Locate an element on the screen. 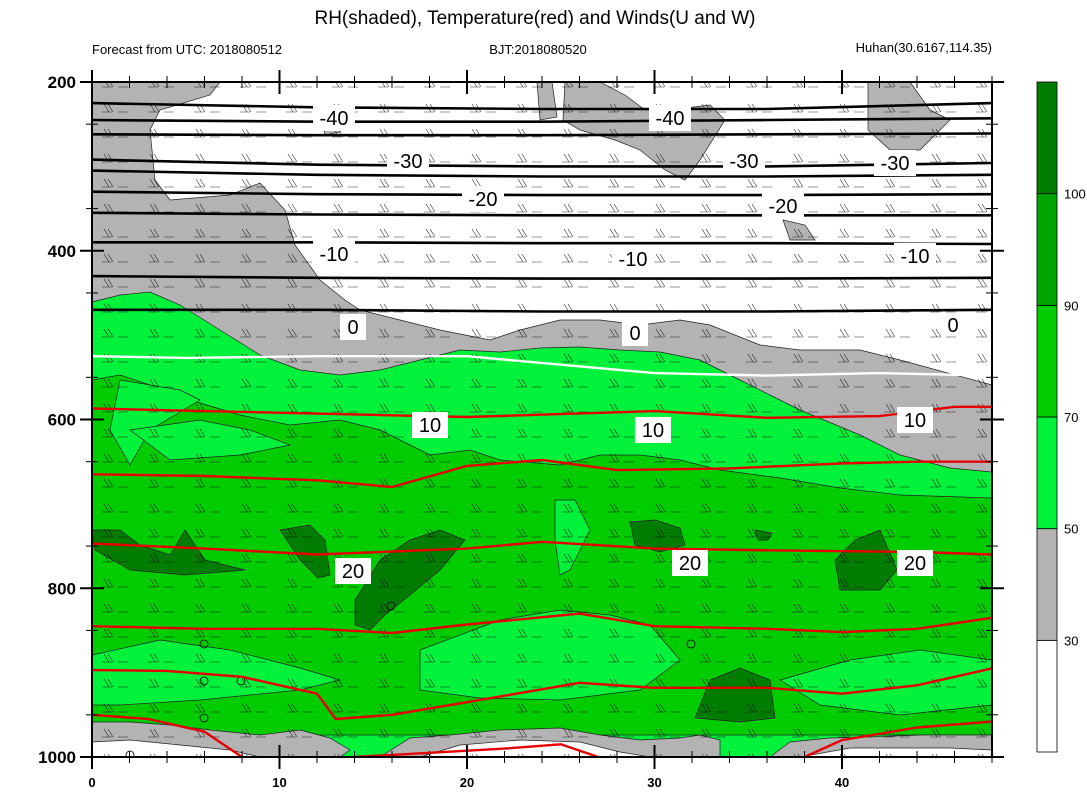  y-tick-label: 800 is located at coordinates (62, 588).